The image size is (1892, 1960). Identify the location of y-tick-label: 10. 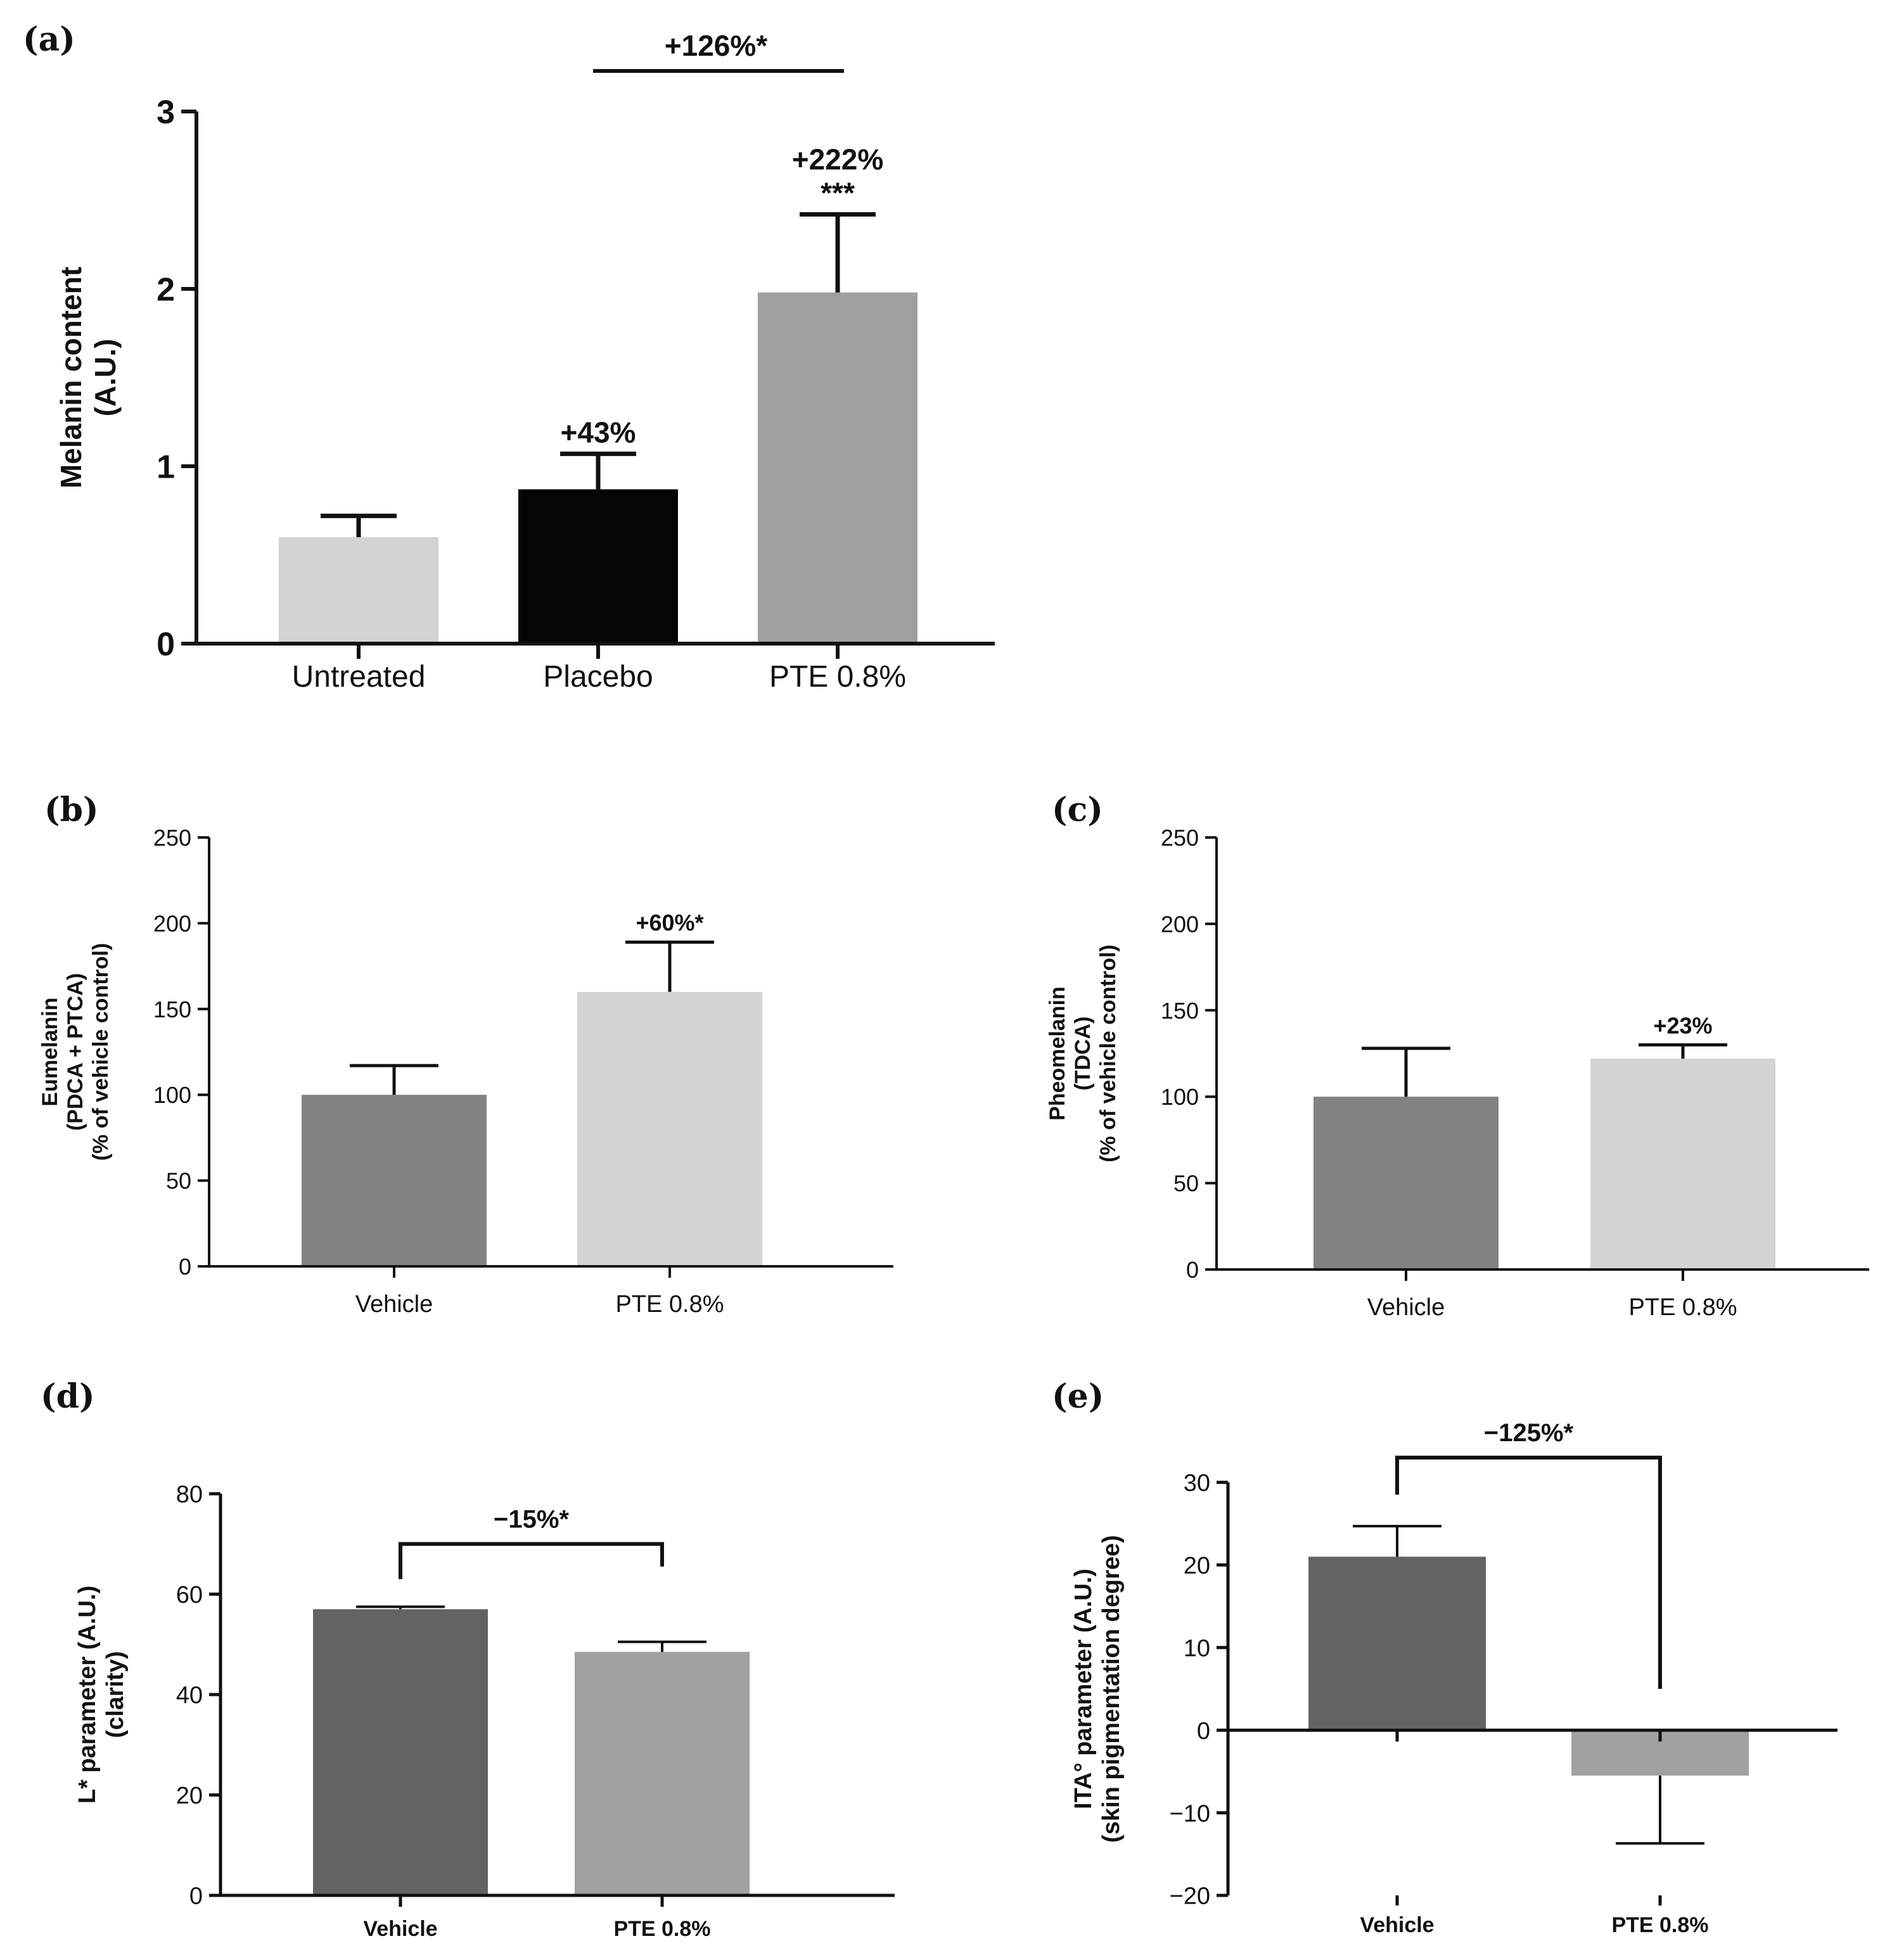
(1197, 1648).